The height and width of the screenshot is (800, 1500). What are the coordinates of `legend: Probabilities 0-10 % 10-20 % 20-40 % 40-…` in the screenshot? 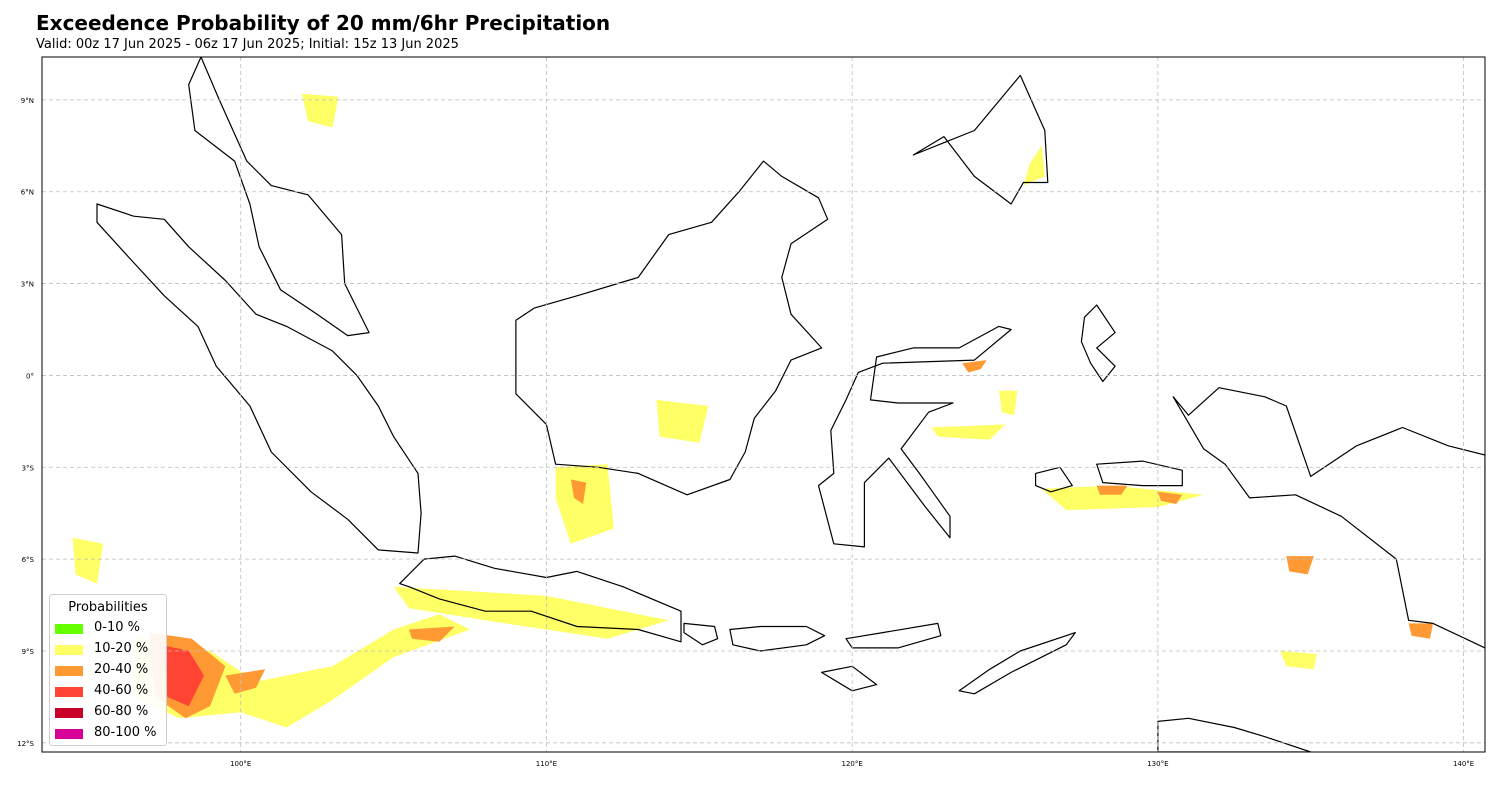 It's located at (108, 670).